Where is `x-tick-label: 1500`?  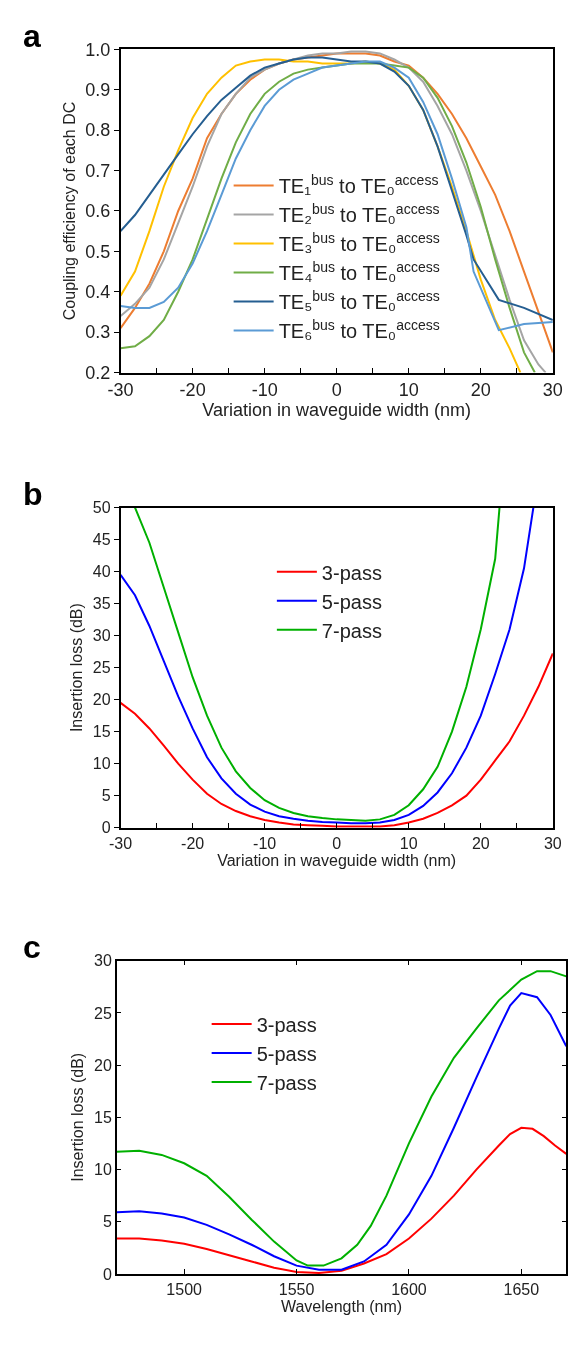 x-tick-label: 1500 is located at coordinates (184, 1289).